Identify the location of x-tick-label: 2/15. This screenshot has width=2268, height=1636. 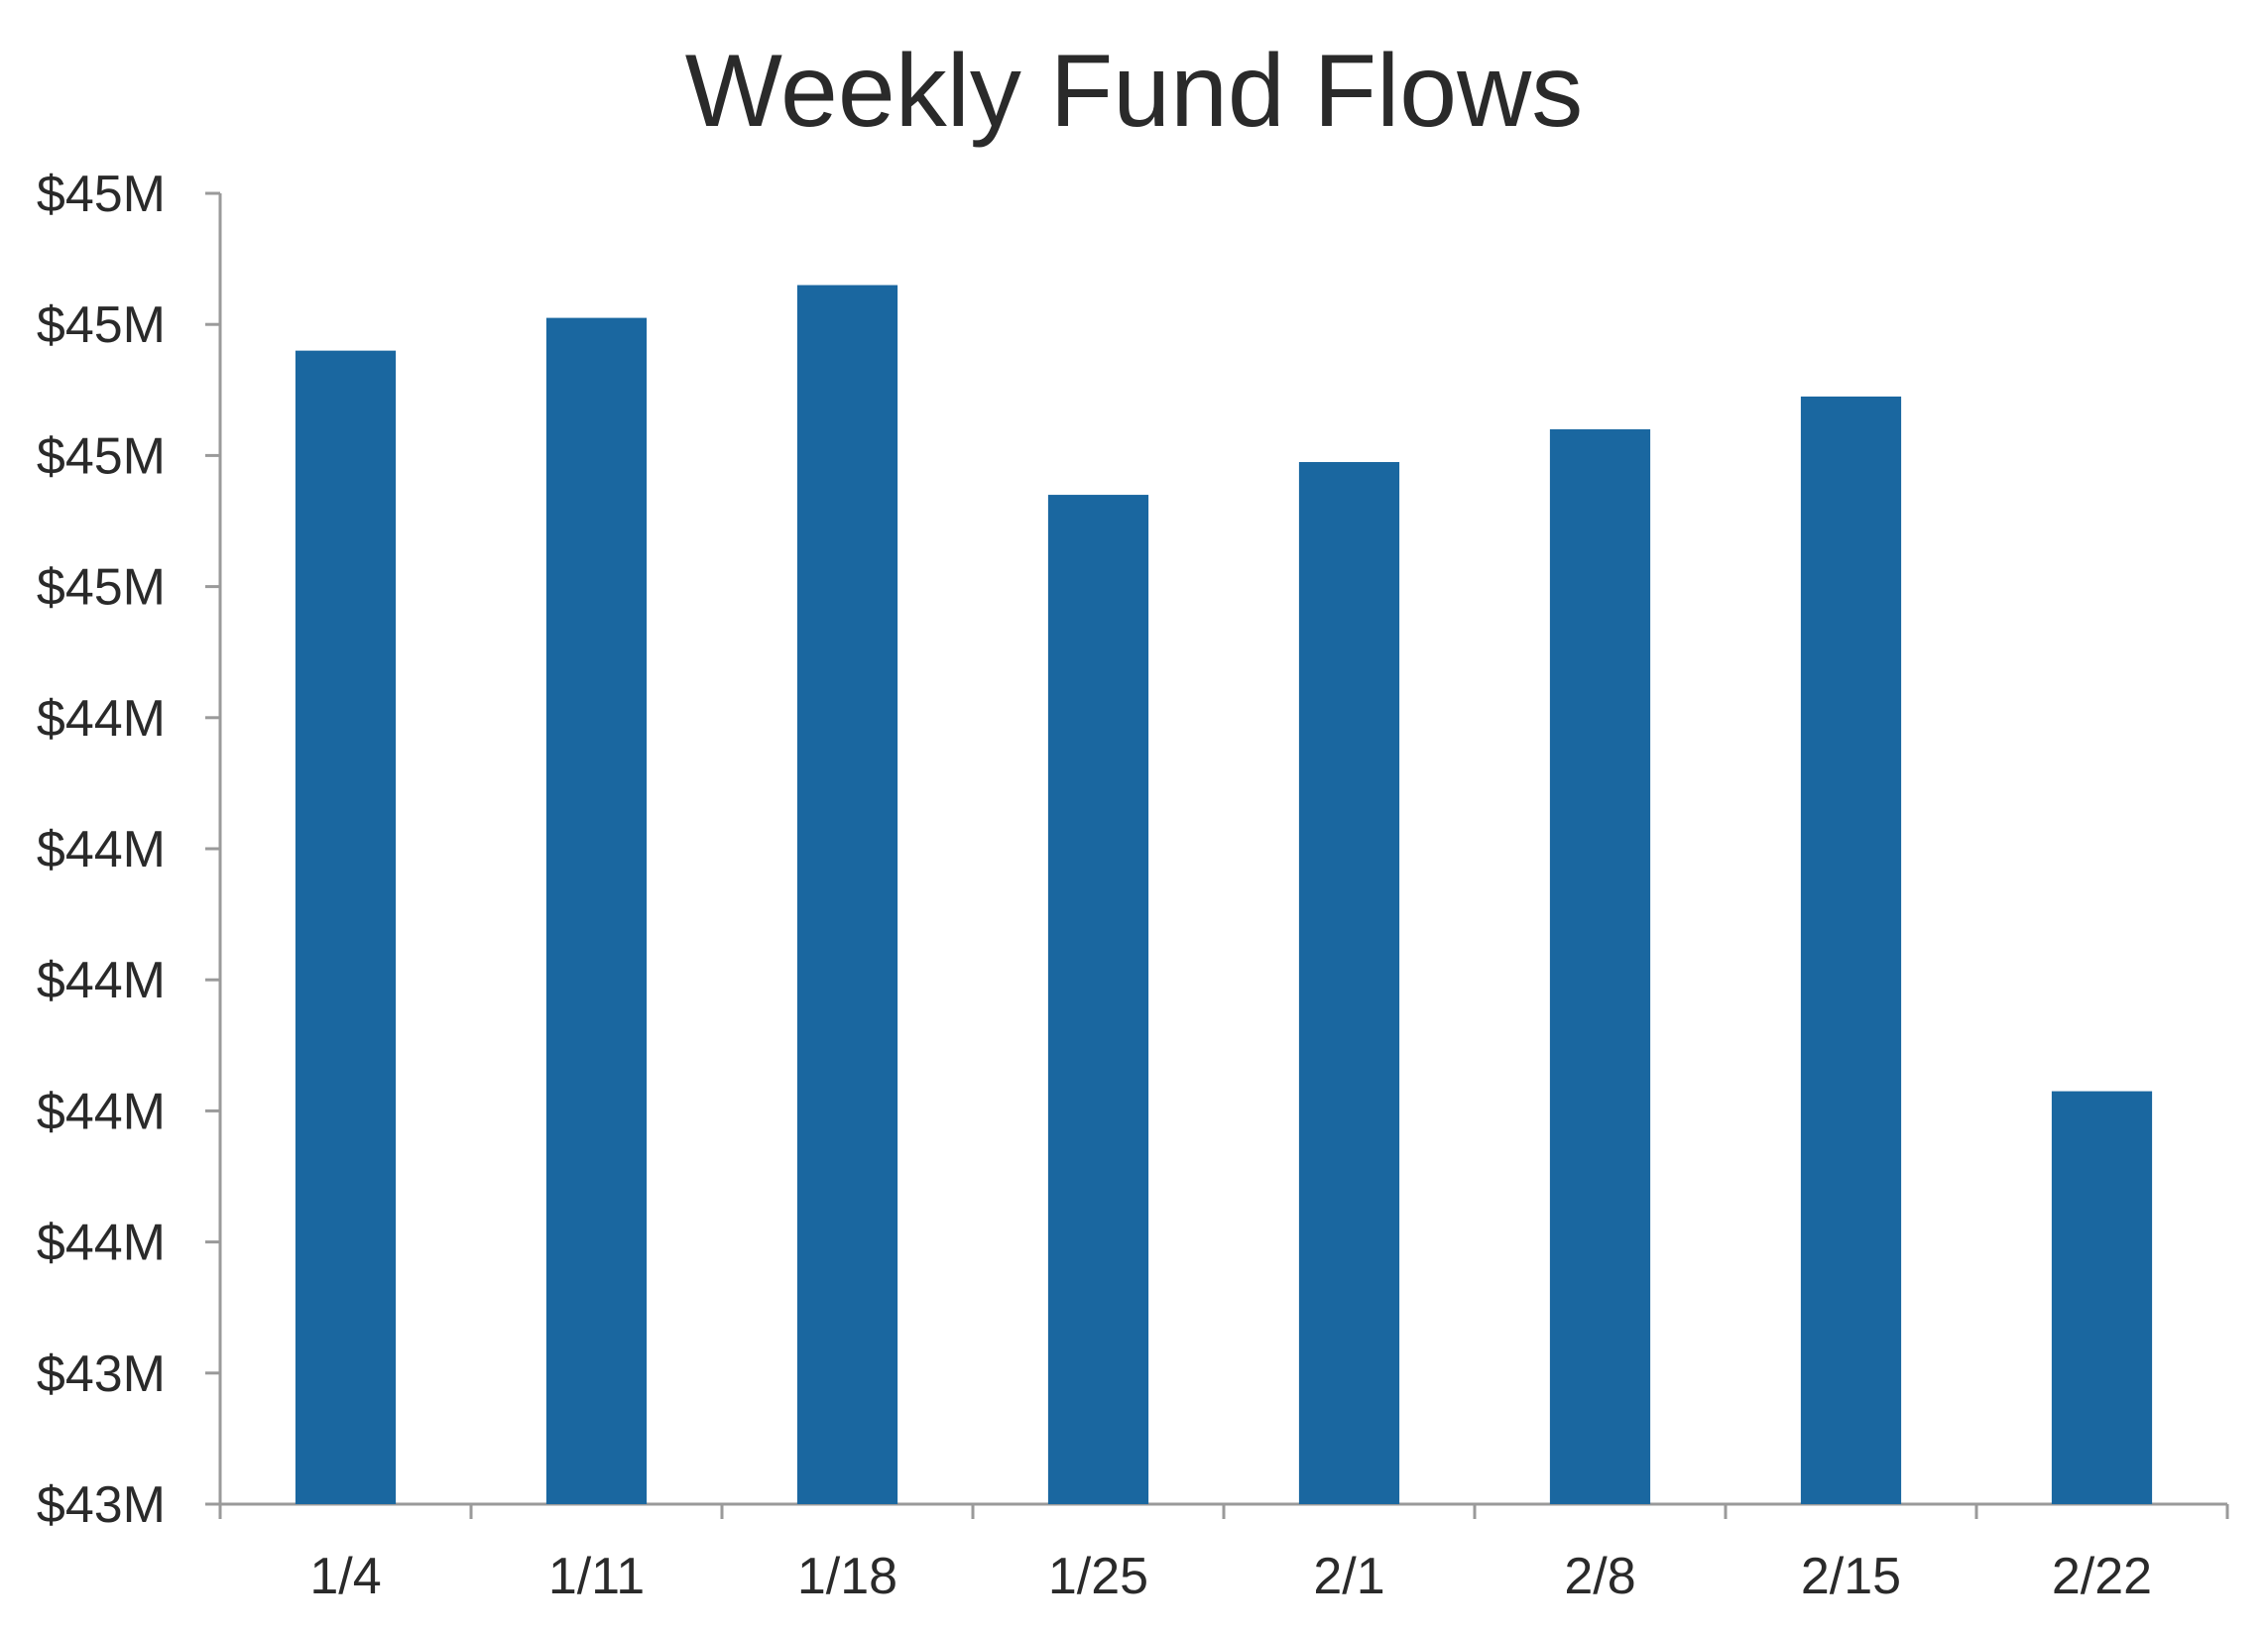
(1851, 1576).